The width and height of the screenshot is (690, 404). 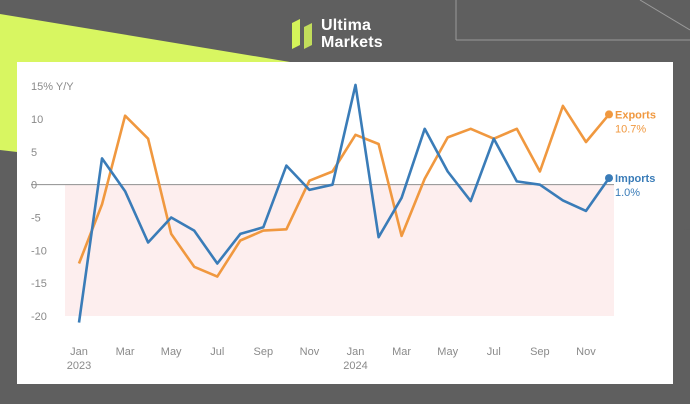 I want to click on x-tick-year-label: 2024, so click(x=355, y=366).